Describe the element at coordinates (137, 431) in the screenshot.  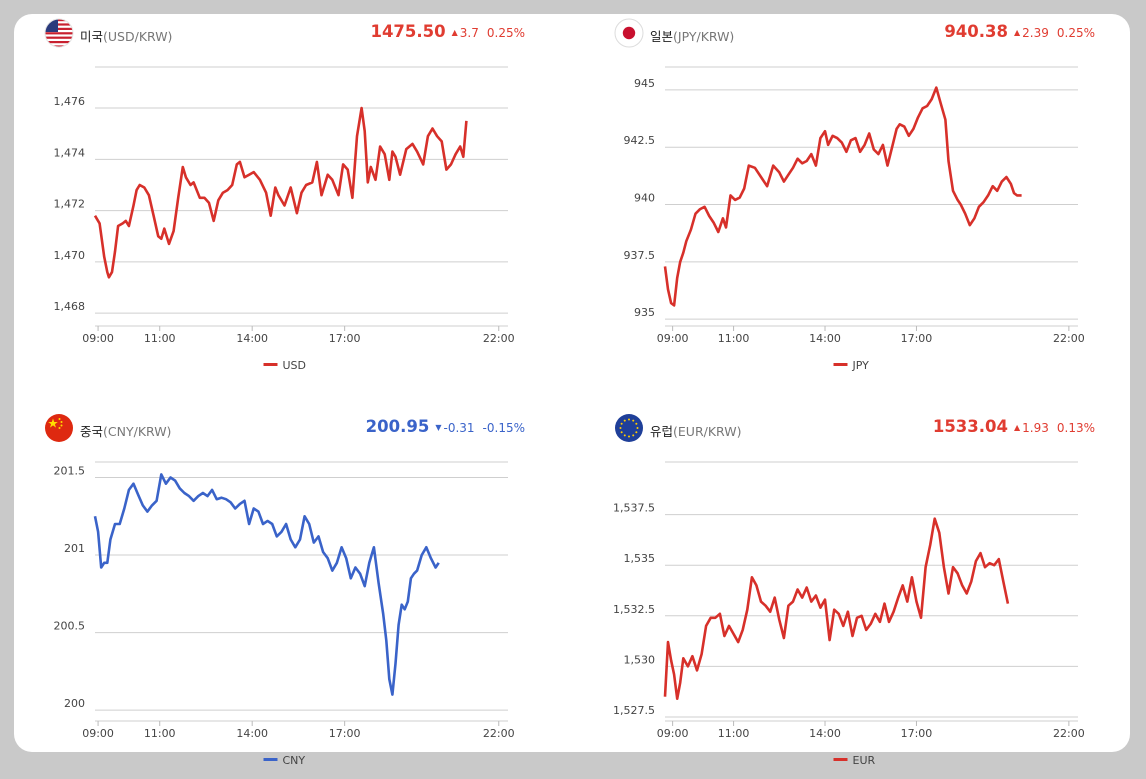
I see `pair-label: (CNY/KRW)` at that location.